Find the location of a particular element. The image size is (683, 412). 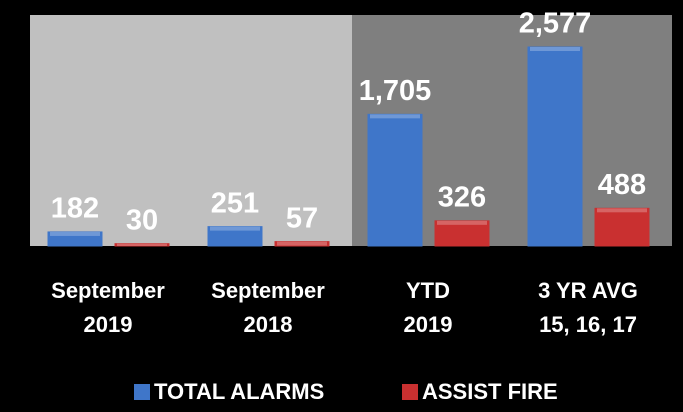

data-label: 57 is located at coordinates (302, 218).